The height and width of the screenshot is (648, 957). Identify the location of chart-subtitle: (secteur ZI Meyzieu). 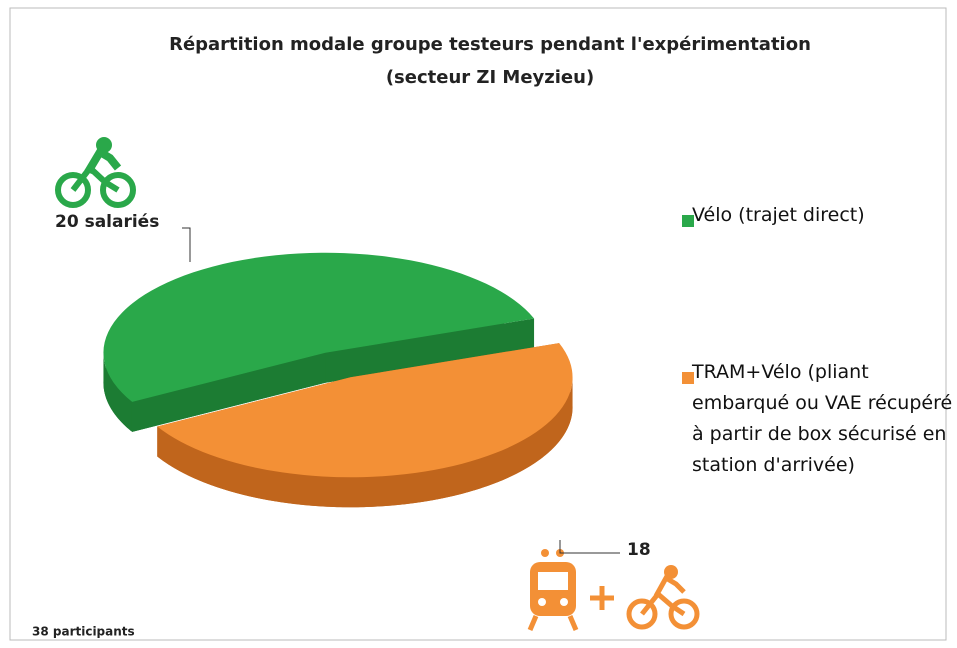
(490, 77).